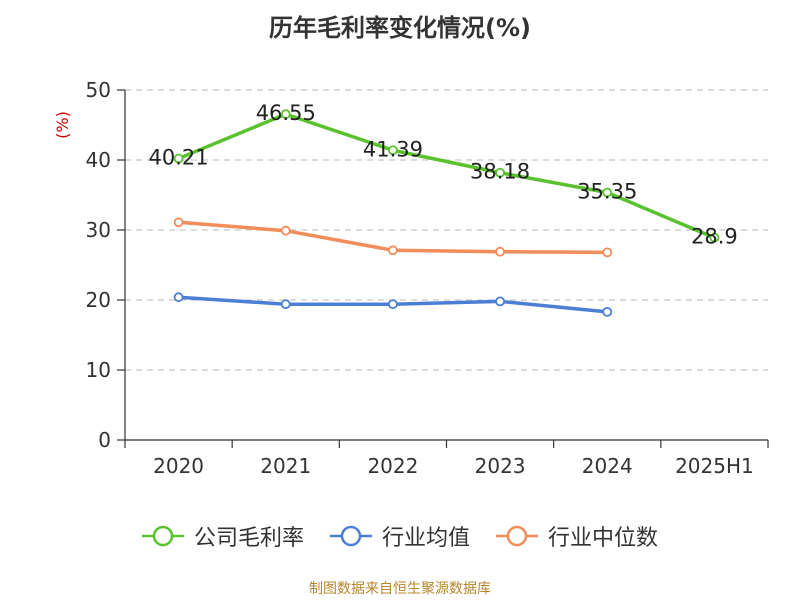 The height and width of the screenshot is (600, 800). I want to click on x-tick-label: 2022, so click(392, 466).